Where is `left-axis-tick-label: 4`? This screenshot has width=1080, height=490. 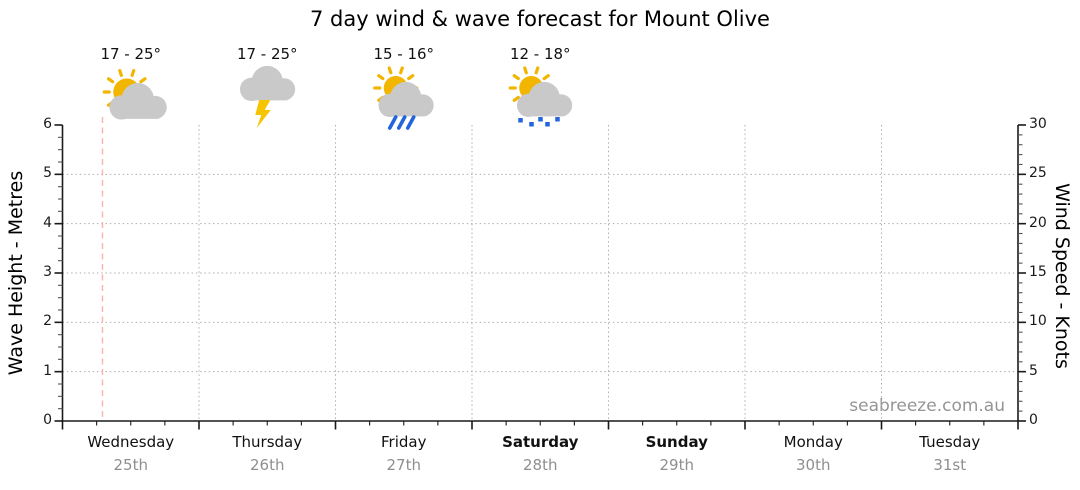
left-axis-tick-label: 4 is located at coordinates (47, 222).